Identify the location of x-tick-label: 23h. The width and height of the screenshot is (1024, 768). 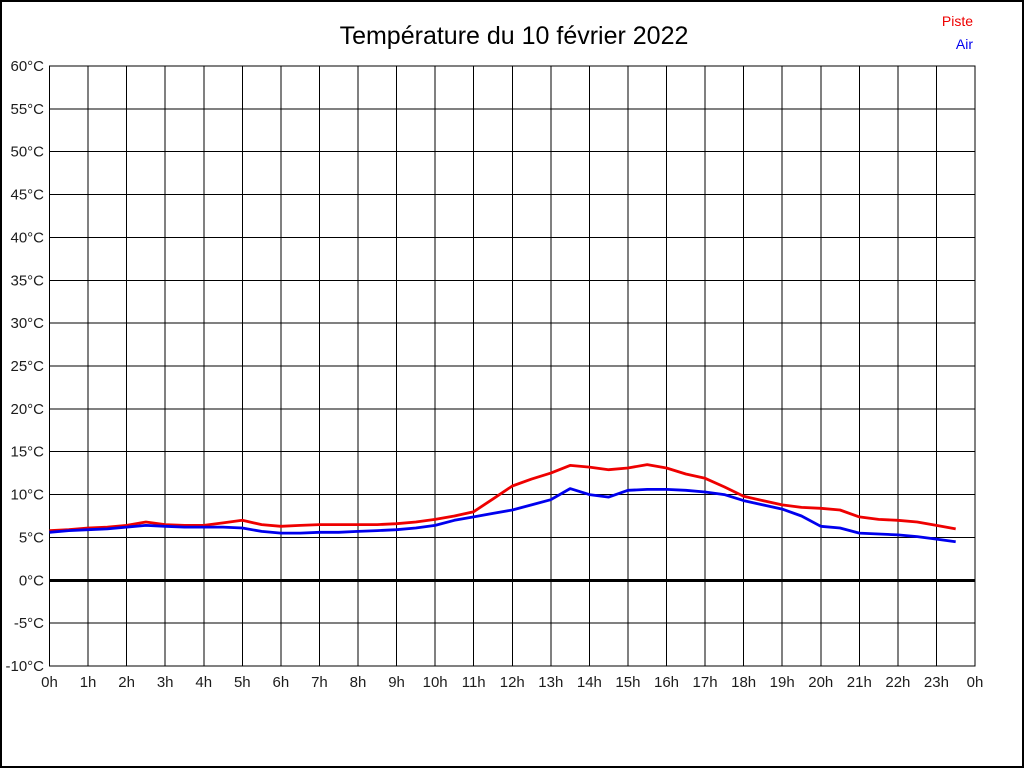
(936, 682).